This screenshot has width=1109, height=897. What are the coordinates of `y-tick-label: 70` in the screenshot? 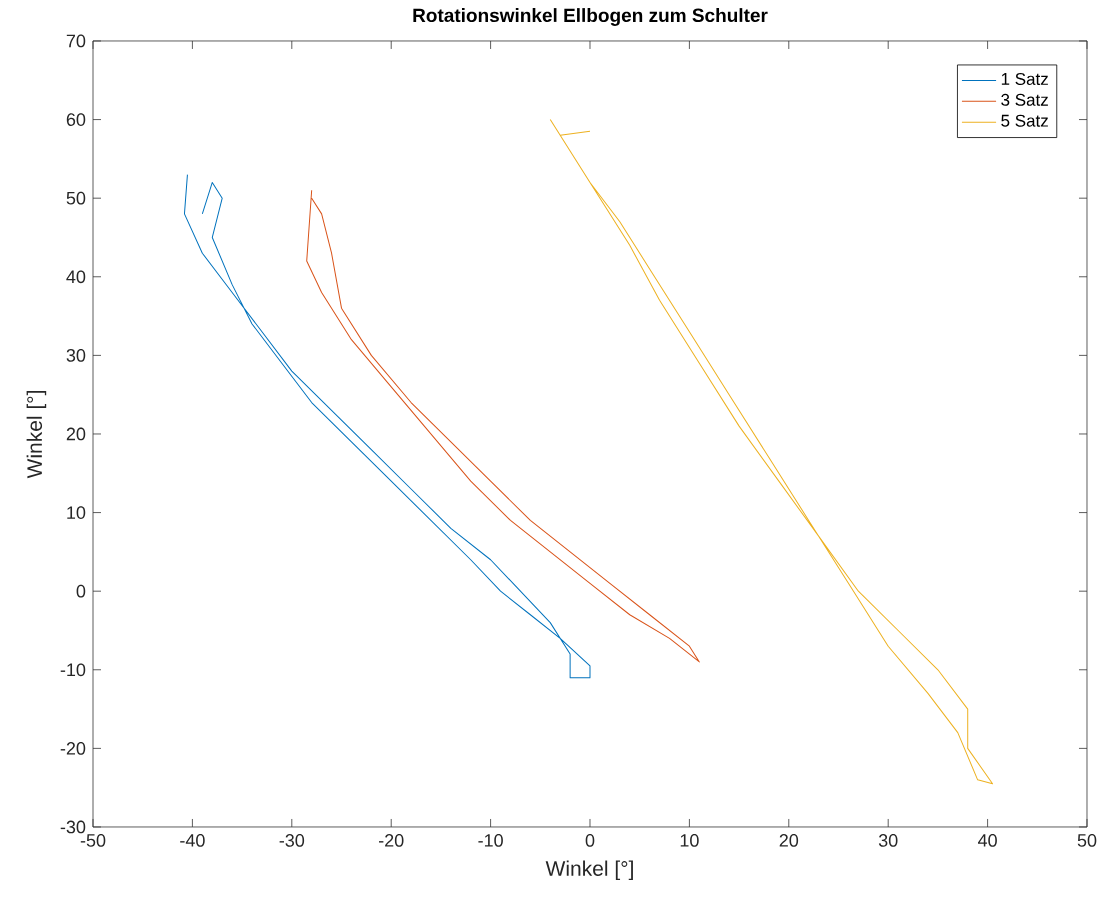 It's located at (76, 41).